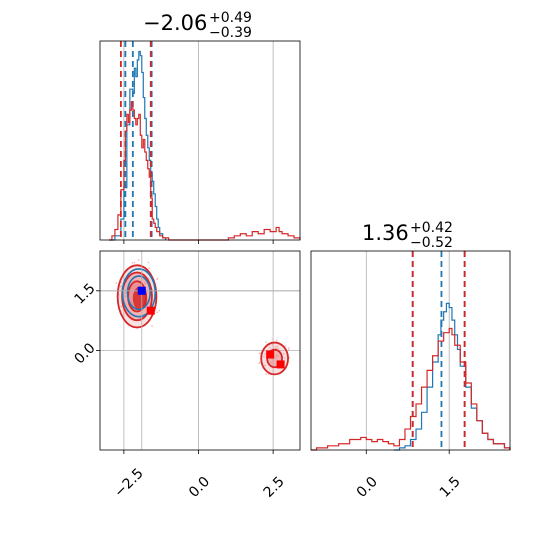 This screenshot has height=550, width=550. Describe the element at coordinates (200, 350) in the screenshot. I see `panel3-contours` at that location.